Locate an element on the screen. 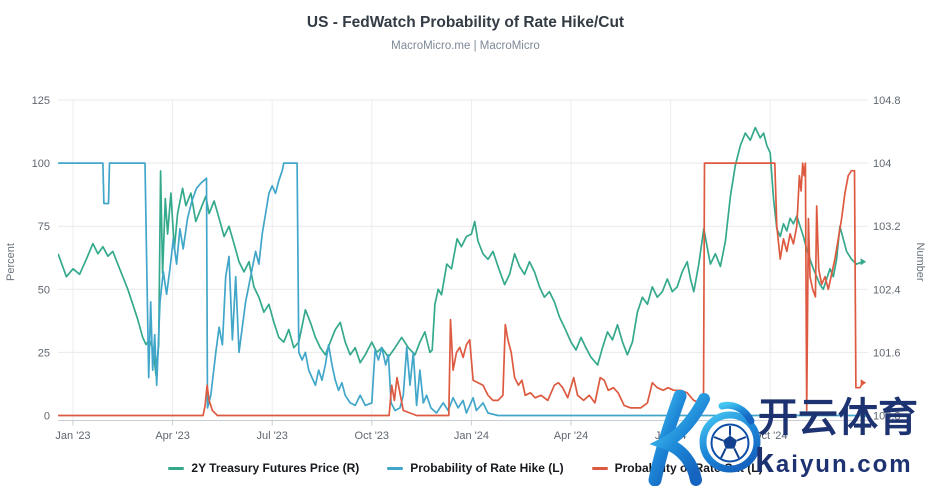  series-end-marker-price2y is located at coordinates (863, 262).